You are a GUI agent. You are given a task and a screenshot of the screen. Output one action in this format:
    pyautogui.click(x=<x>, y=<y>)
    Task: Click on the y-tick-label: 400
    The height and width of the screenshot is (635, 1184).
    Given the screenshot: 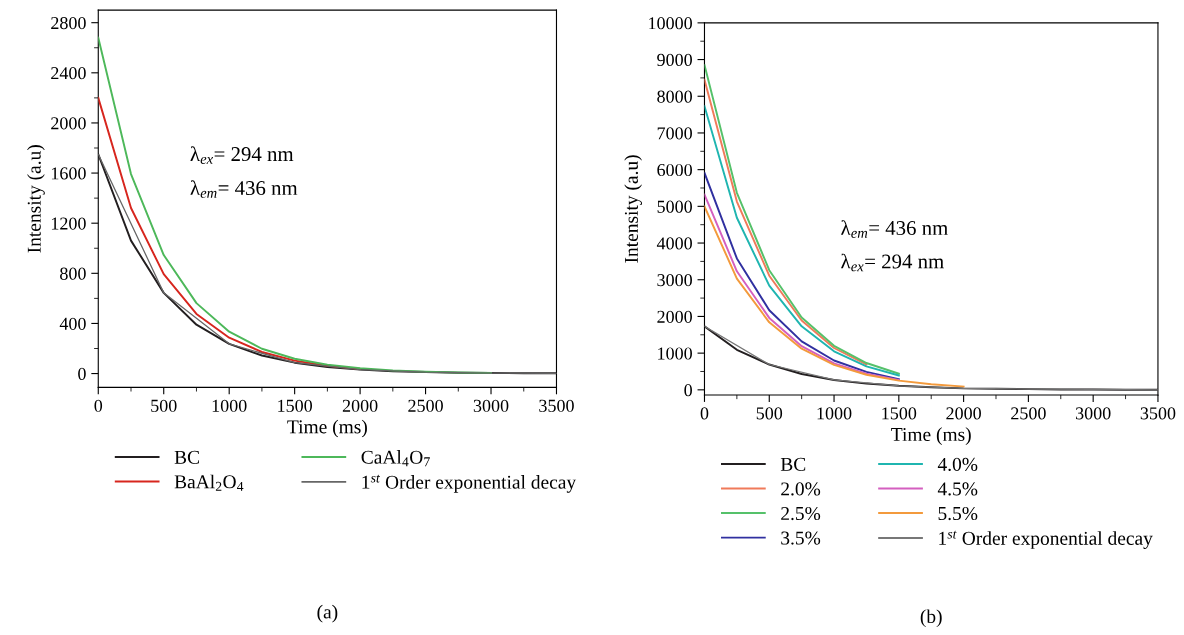 What is the action you would take?
    pyautogui.click(x=72, y=323)
    